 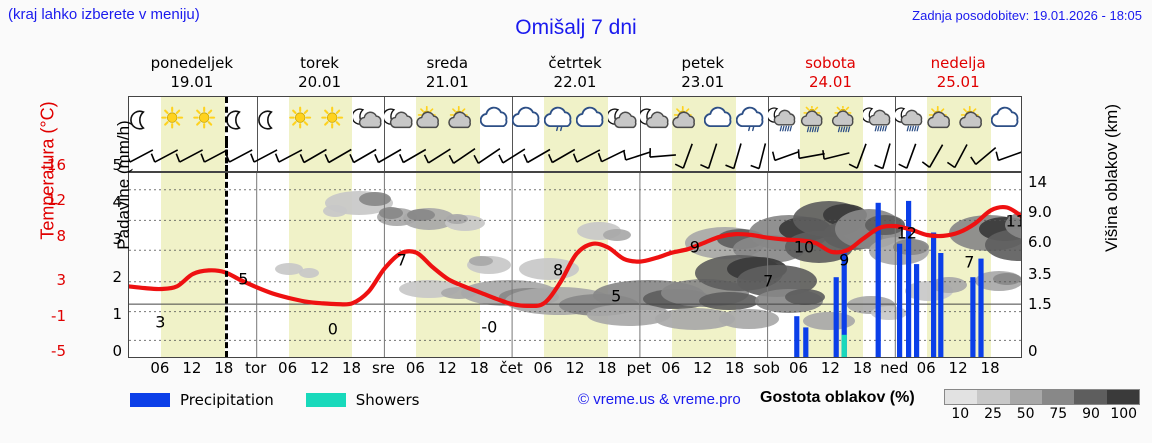 What do you see at coordinates (319, 63) in the screenshot?
I see `day-name: torek` at bounding box center [319, 63].